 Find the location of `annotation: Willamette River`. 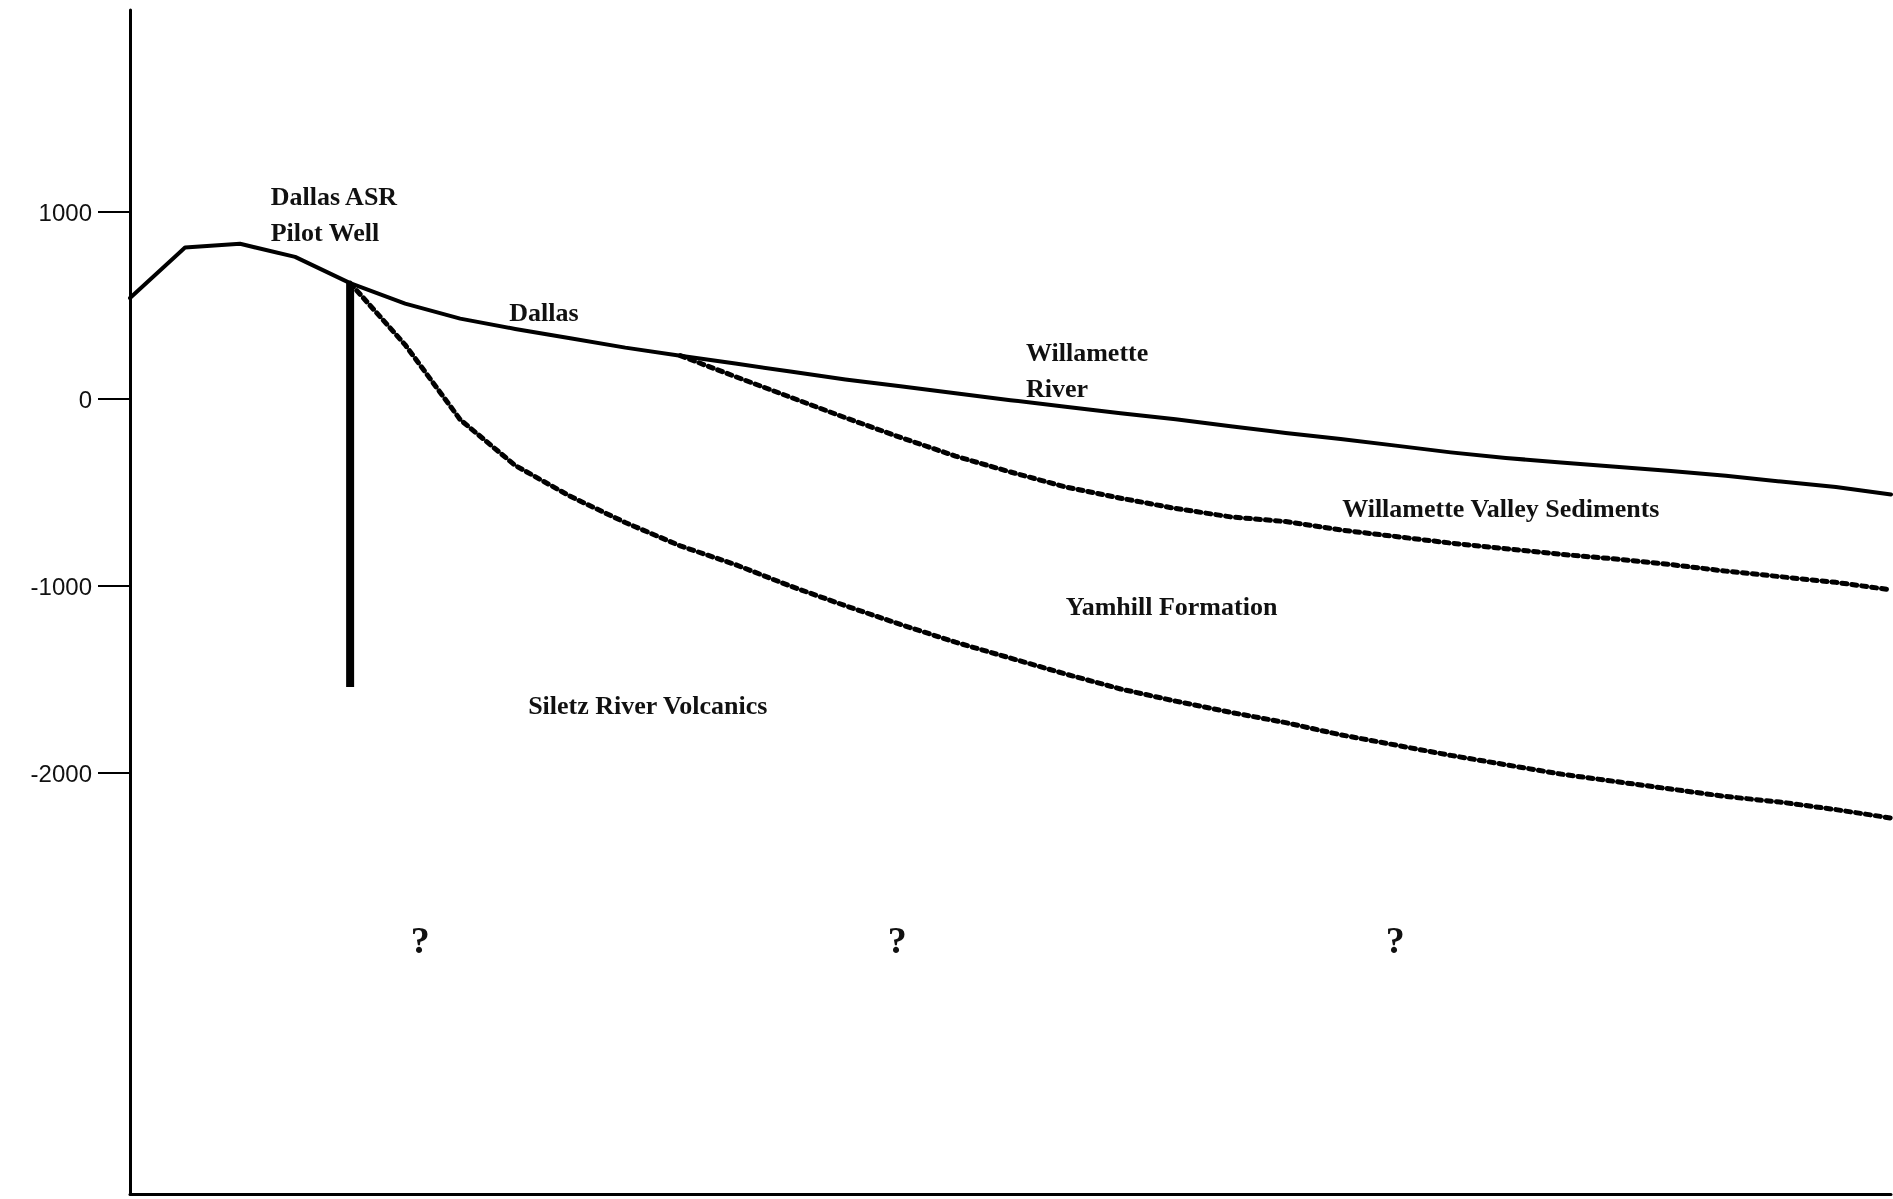

annotation: Willamette River is located at coordinates (1087, 371).